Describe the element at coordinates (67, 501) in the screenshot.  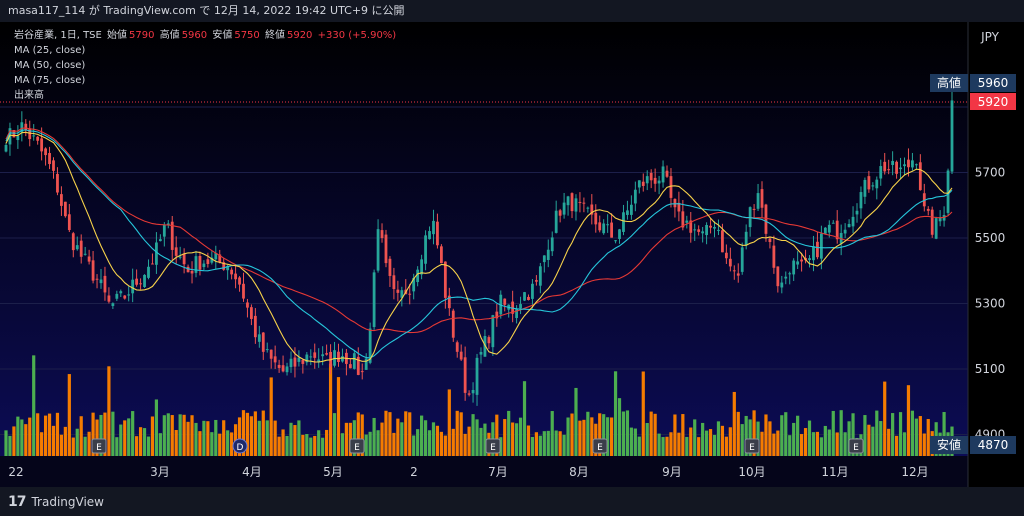
I see `brand-name: TradingView` at that location.